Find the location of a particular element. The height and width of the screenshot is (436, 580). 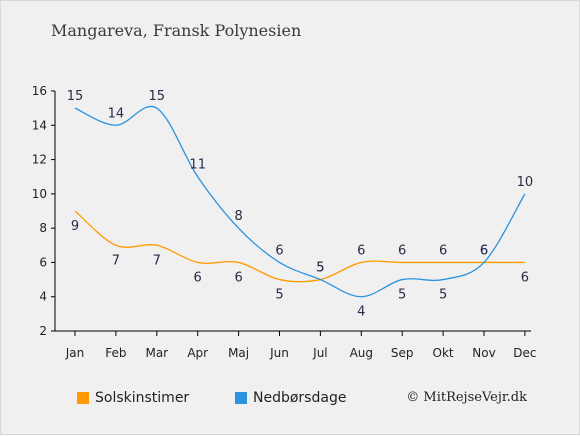

legend-swatch-sun is located at coordinates (83, 398).